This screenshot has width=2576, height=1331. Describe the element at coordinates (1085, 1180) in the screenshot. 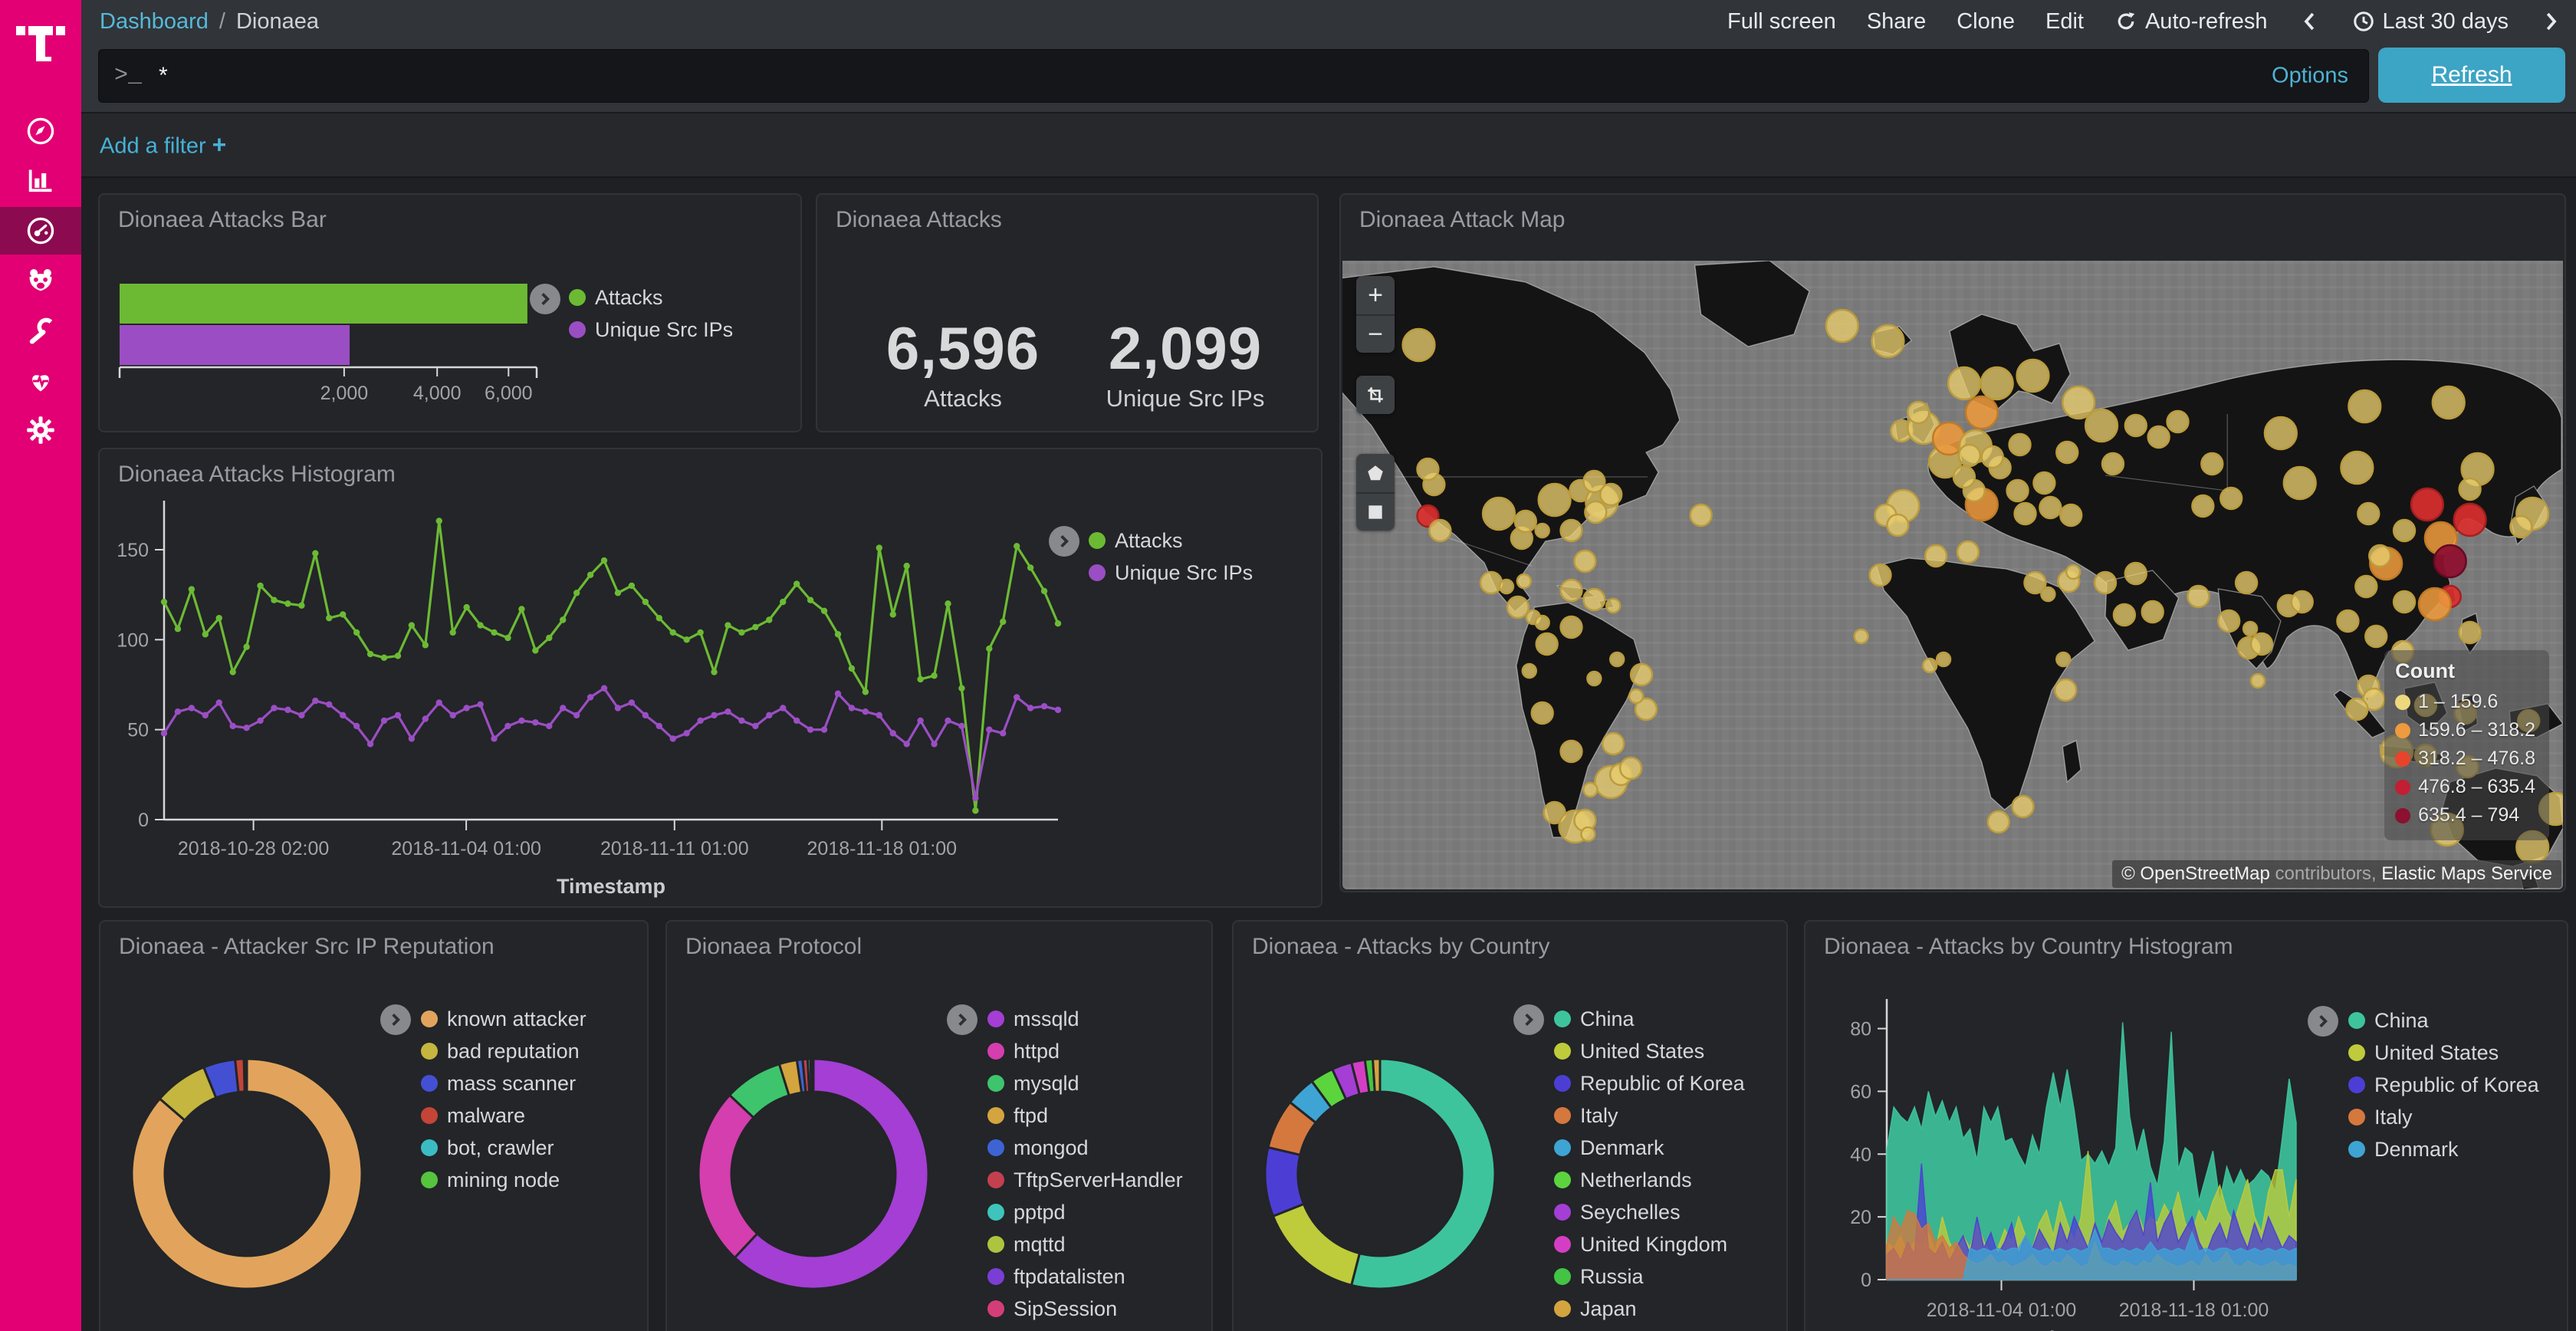

I see `legend-item: TftpServerHandler` at that location.